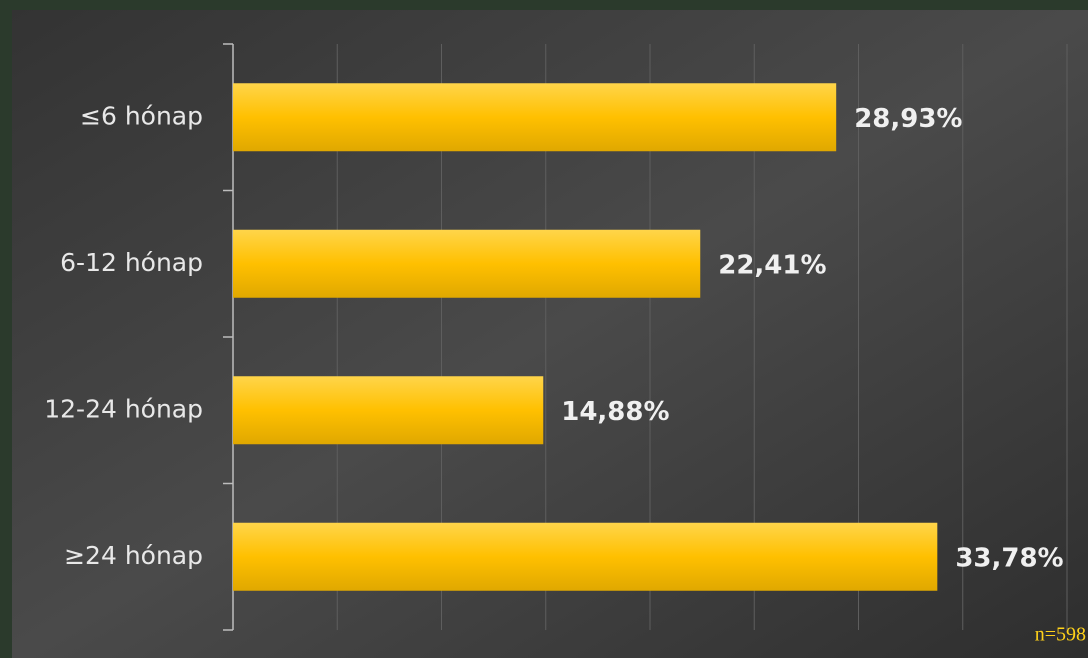 This screenshot has height=658, width=1088. Describe the element at coordinates (908, 119) in the screenshot. I see `value-label: 28,93%` at that location.